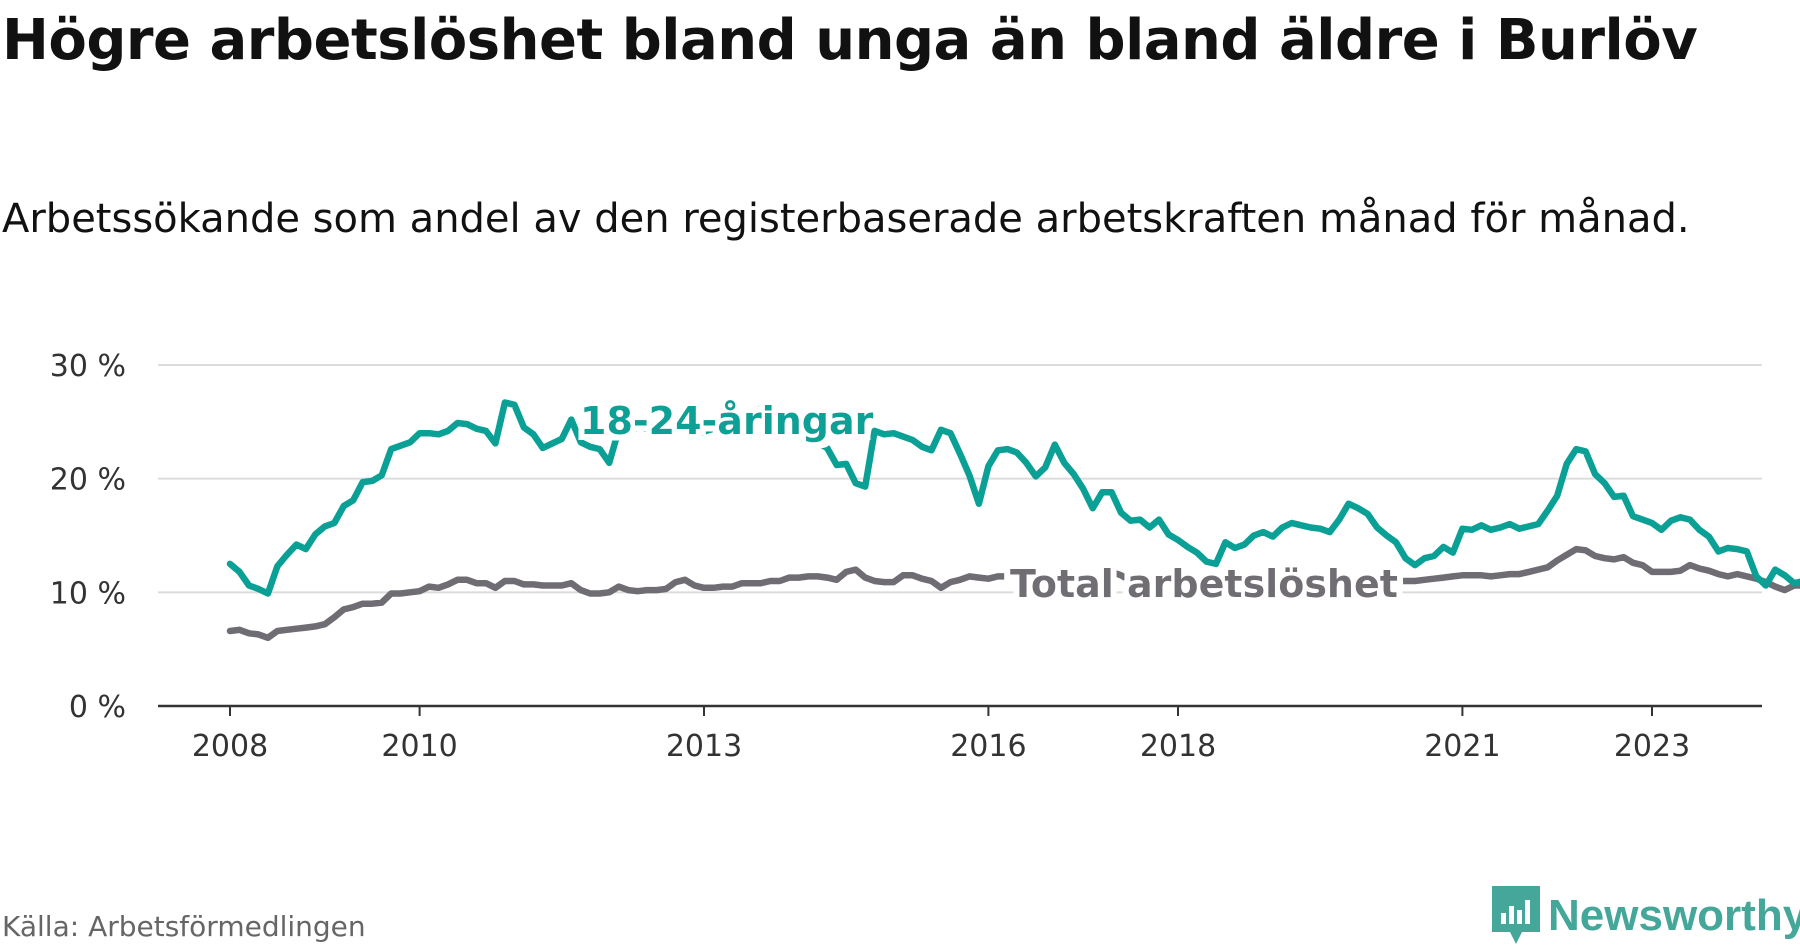 The width and height of the screenshot is (1800, 948). Describe the element at coordinates (88, 366) in the screenshot. I see `y-tick-label: 30 %` at that location.